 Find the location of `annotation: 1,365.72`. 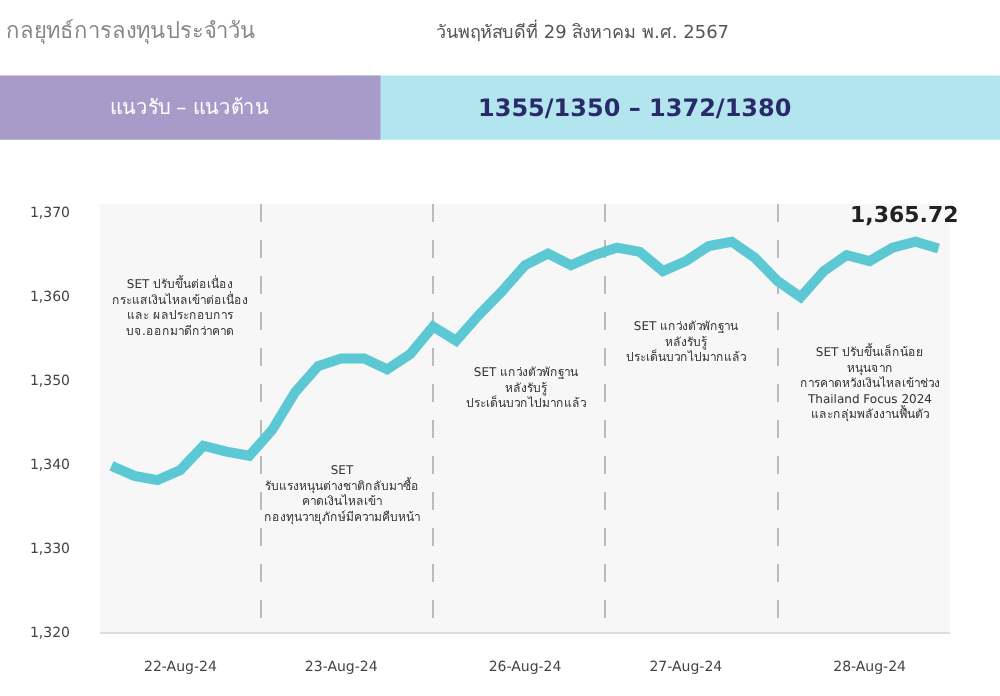

annotation: 1,365.72 is located at coordinates (904, 215).